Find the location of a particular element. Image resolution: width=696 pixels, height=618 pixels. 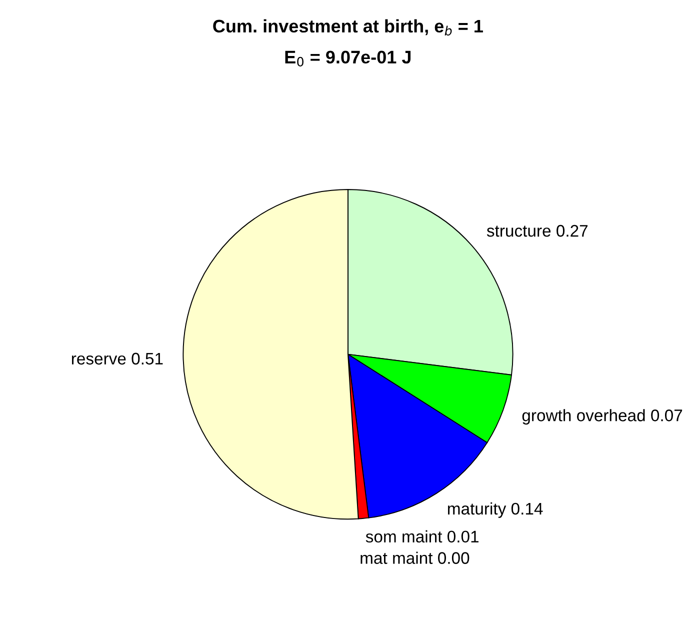

chart-subtitle: E$_{0}$ = 9.07e-01 J is located at coordinates (348, 58).